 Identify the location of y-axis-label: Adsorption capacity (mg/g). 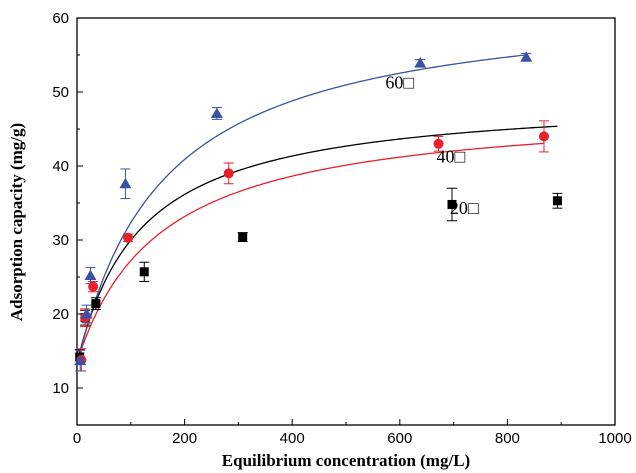
(16, 222).